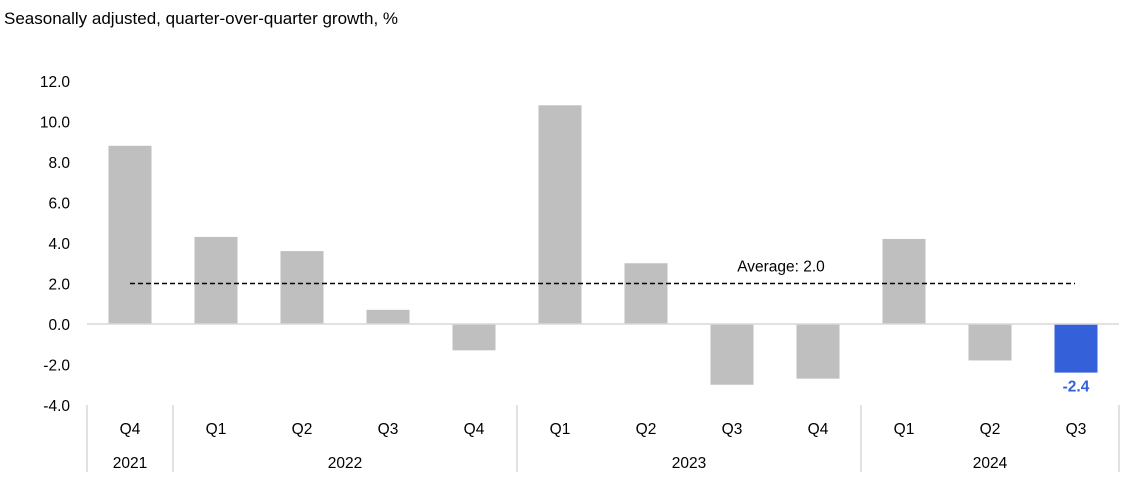 Image resolution: width=1136 pixels, height=485 pixels. What do you see at coordinates (59, 285) in the screenshot?
I see `y-tick-label: 2.0` at bounding box center [59, 285].